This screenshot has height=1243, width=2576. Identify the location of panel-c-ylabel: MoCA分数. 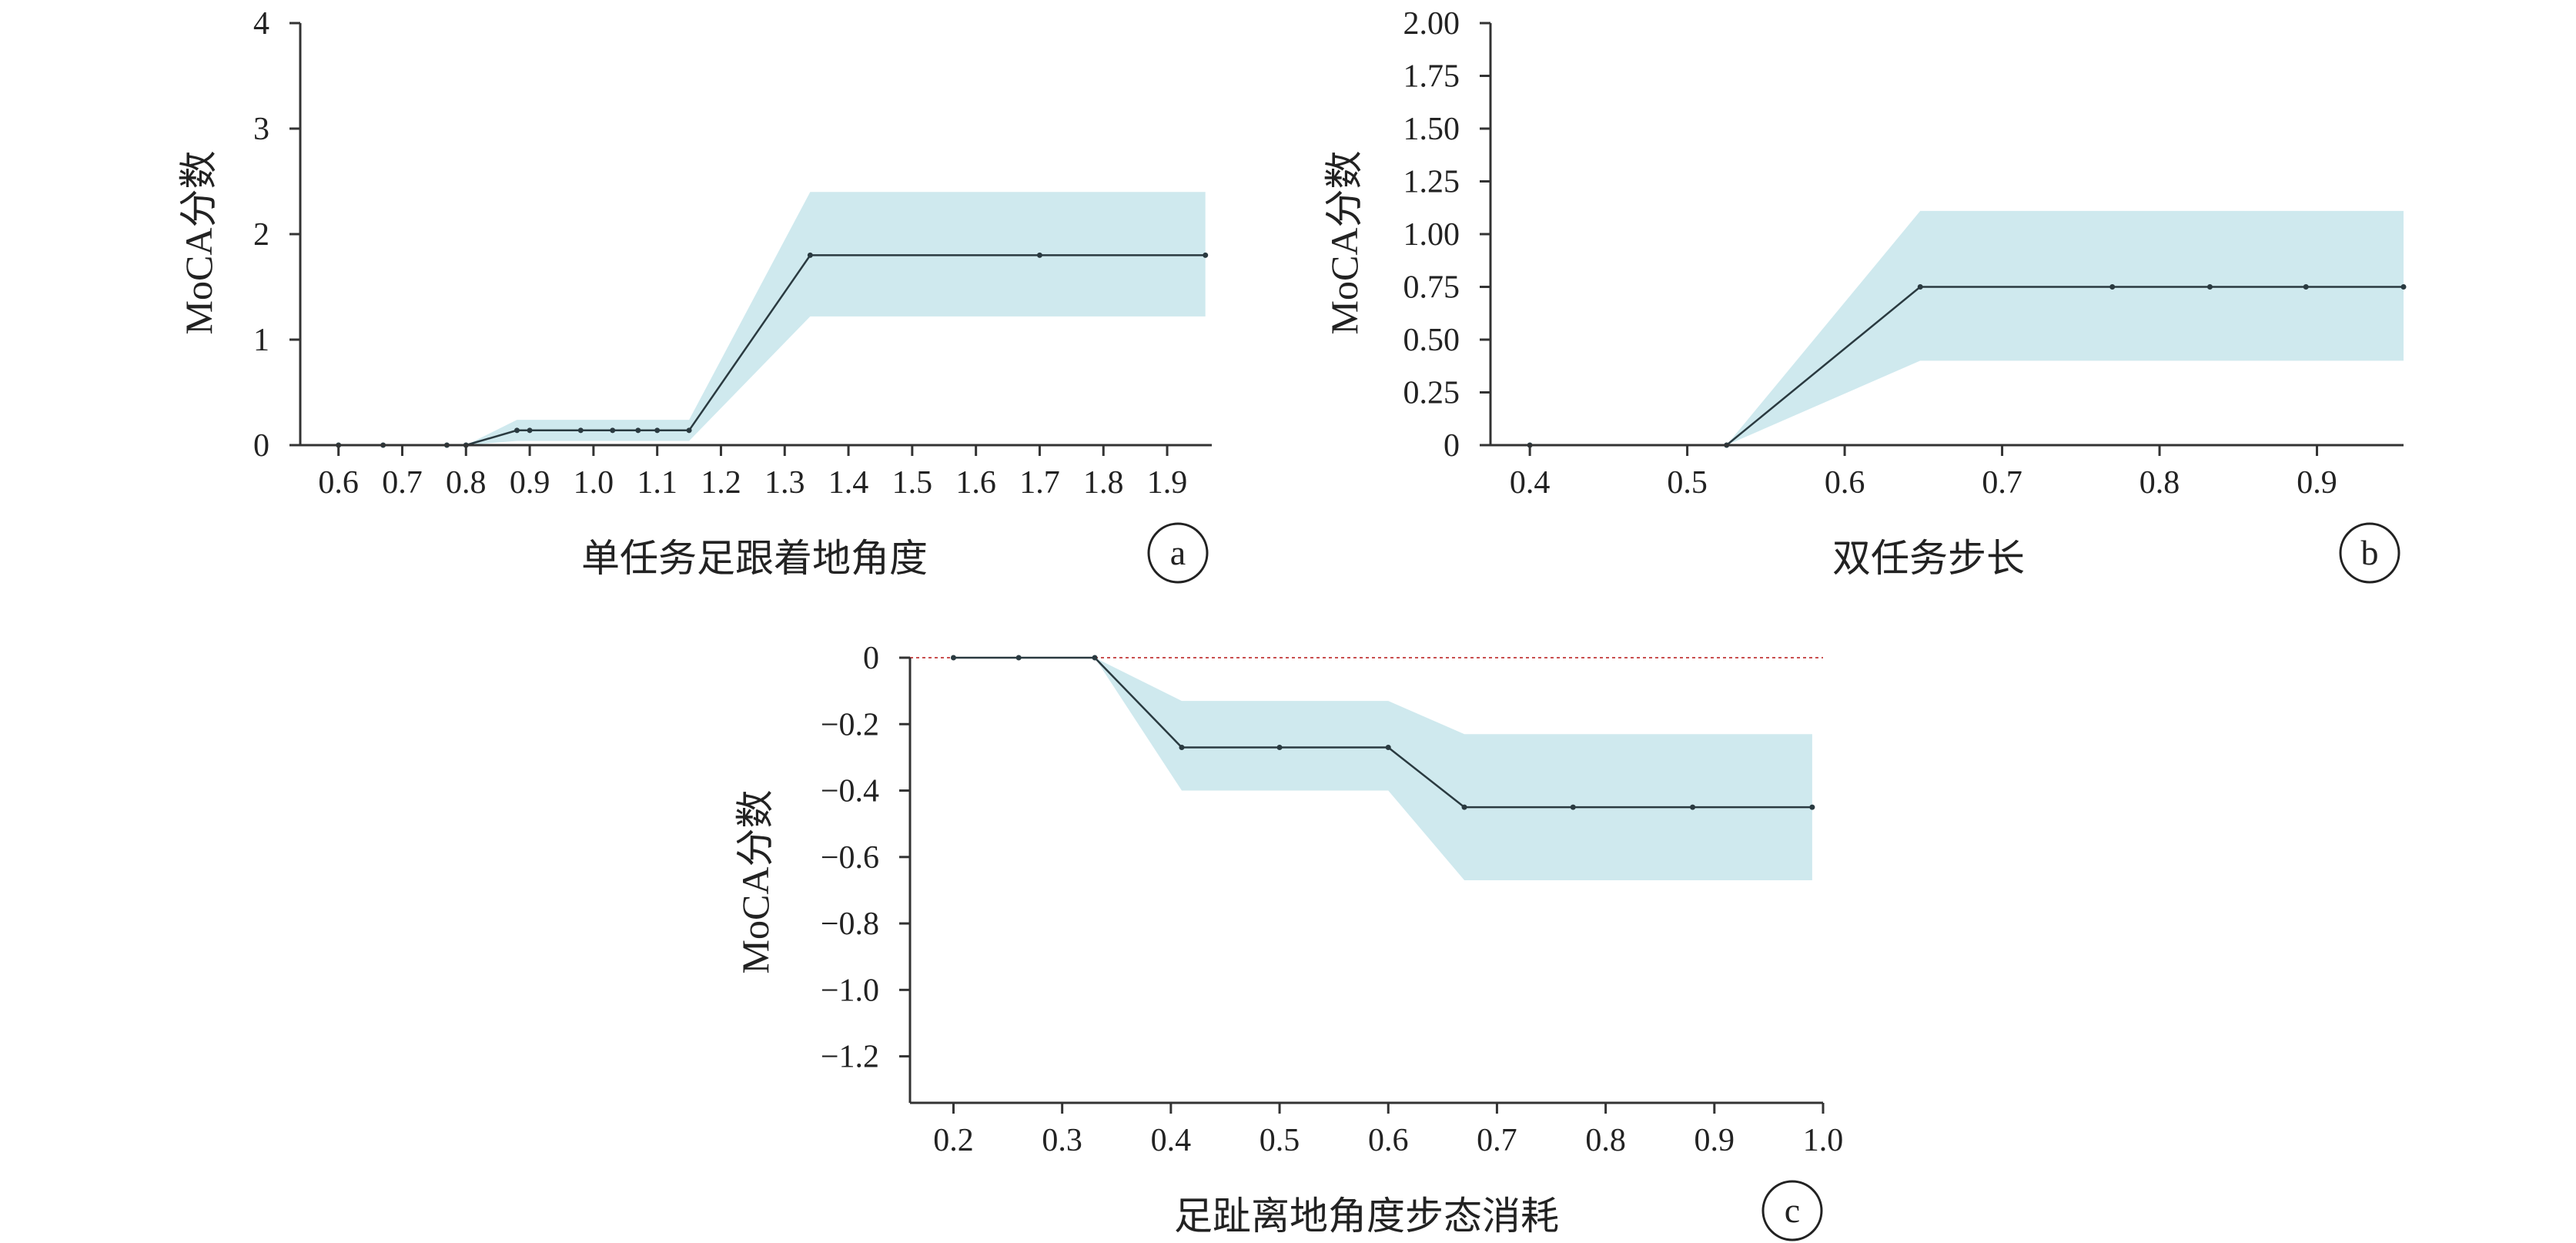
(755, 882).